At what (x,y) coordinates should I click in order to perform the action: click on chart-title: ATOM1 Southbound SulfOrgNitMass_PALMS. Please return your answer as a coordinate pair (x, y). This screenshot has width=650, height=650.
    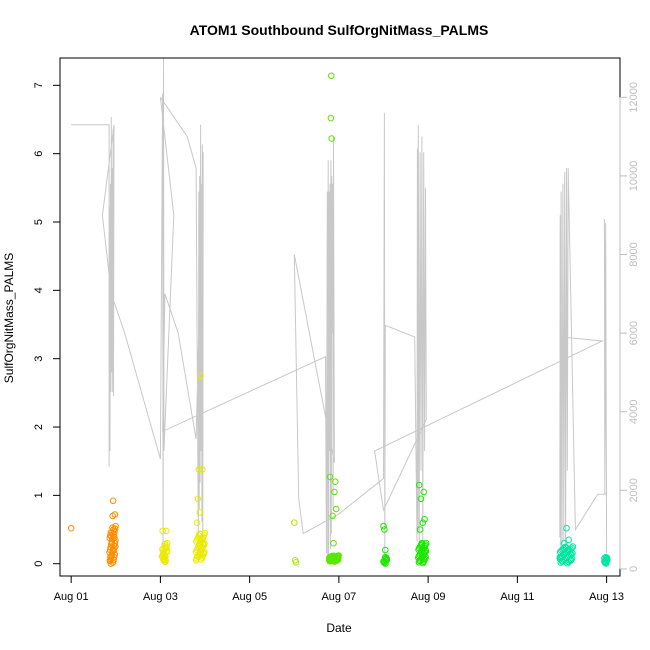
    Looking at the image, I should click on (339, 30).